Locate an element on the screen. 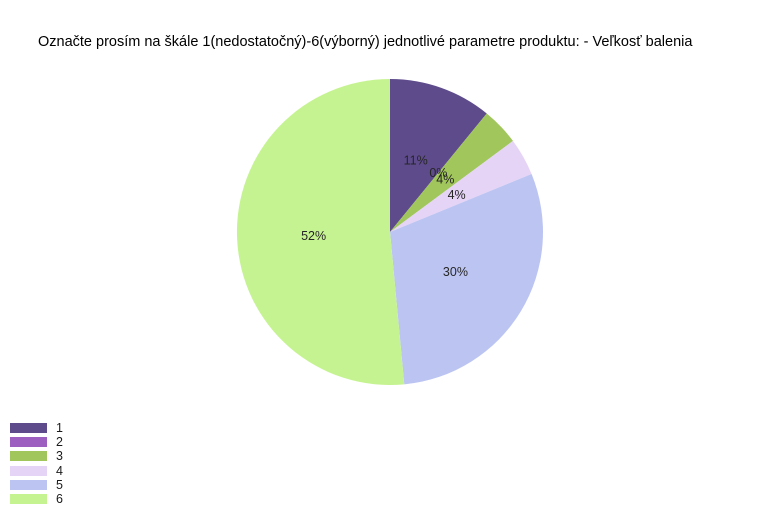  legend-item-6: 6 is located at coordinates (36, 498).